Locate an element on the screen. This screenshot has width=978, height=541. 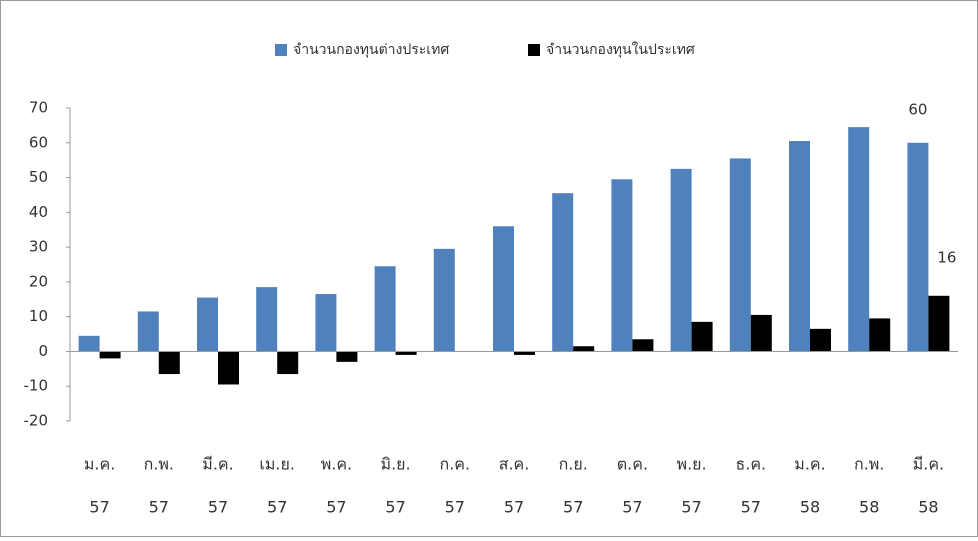
y-tick-label: -20 is located at coordinates (36, 421).